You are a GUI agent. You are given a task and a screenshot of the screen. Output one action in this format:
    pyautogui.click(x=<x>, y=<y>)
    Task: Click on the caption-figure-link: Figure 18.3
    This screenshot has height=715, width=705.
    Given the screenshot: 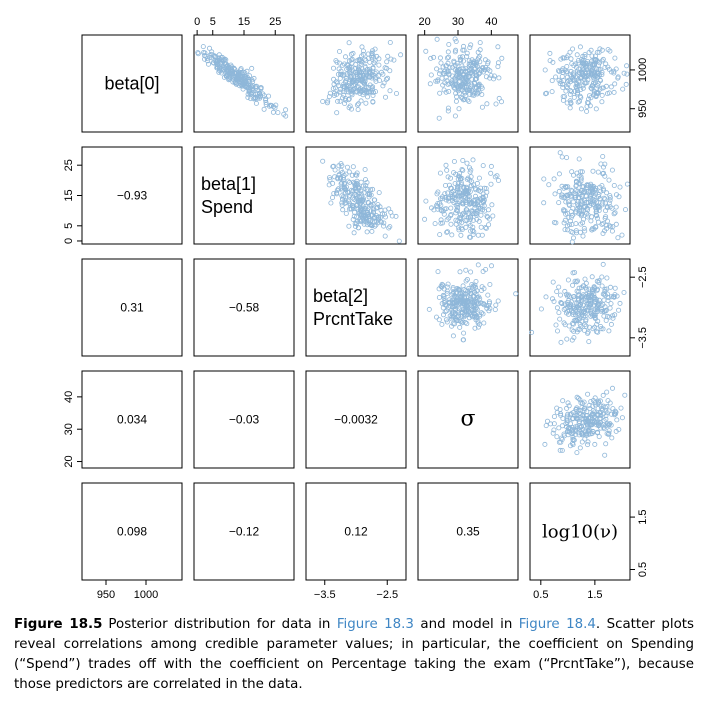 What is the action you would take?
    pyautogui.click(x=375, y=624)
    